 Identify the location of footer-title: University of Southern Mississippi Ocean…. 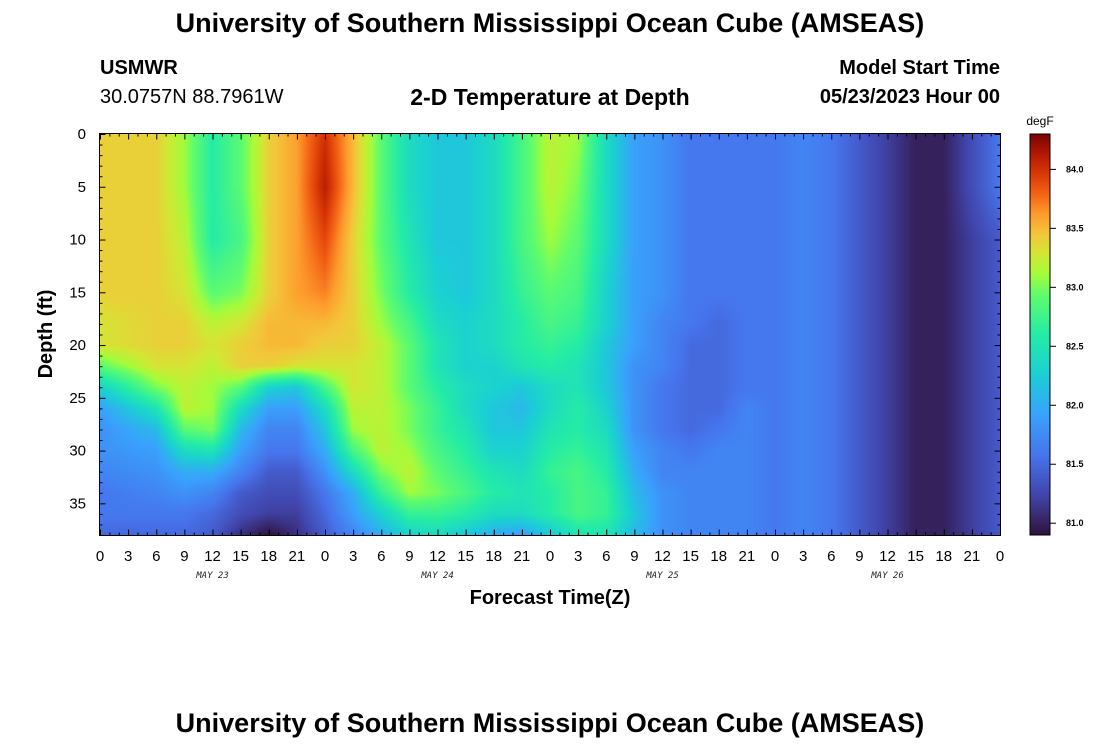
(550, 723).